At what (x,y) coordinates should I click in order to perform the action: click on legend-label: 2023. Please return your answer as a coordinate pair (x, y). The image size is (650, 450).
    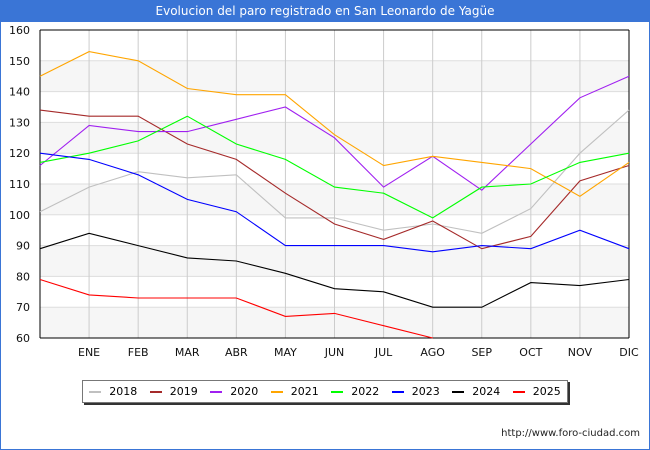
    Looking at the image, I should click on (425, 391).